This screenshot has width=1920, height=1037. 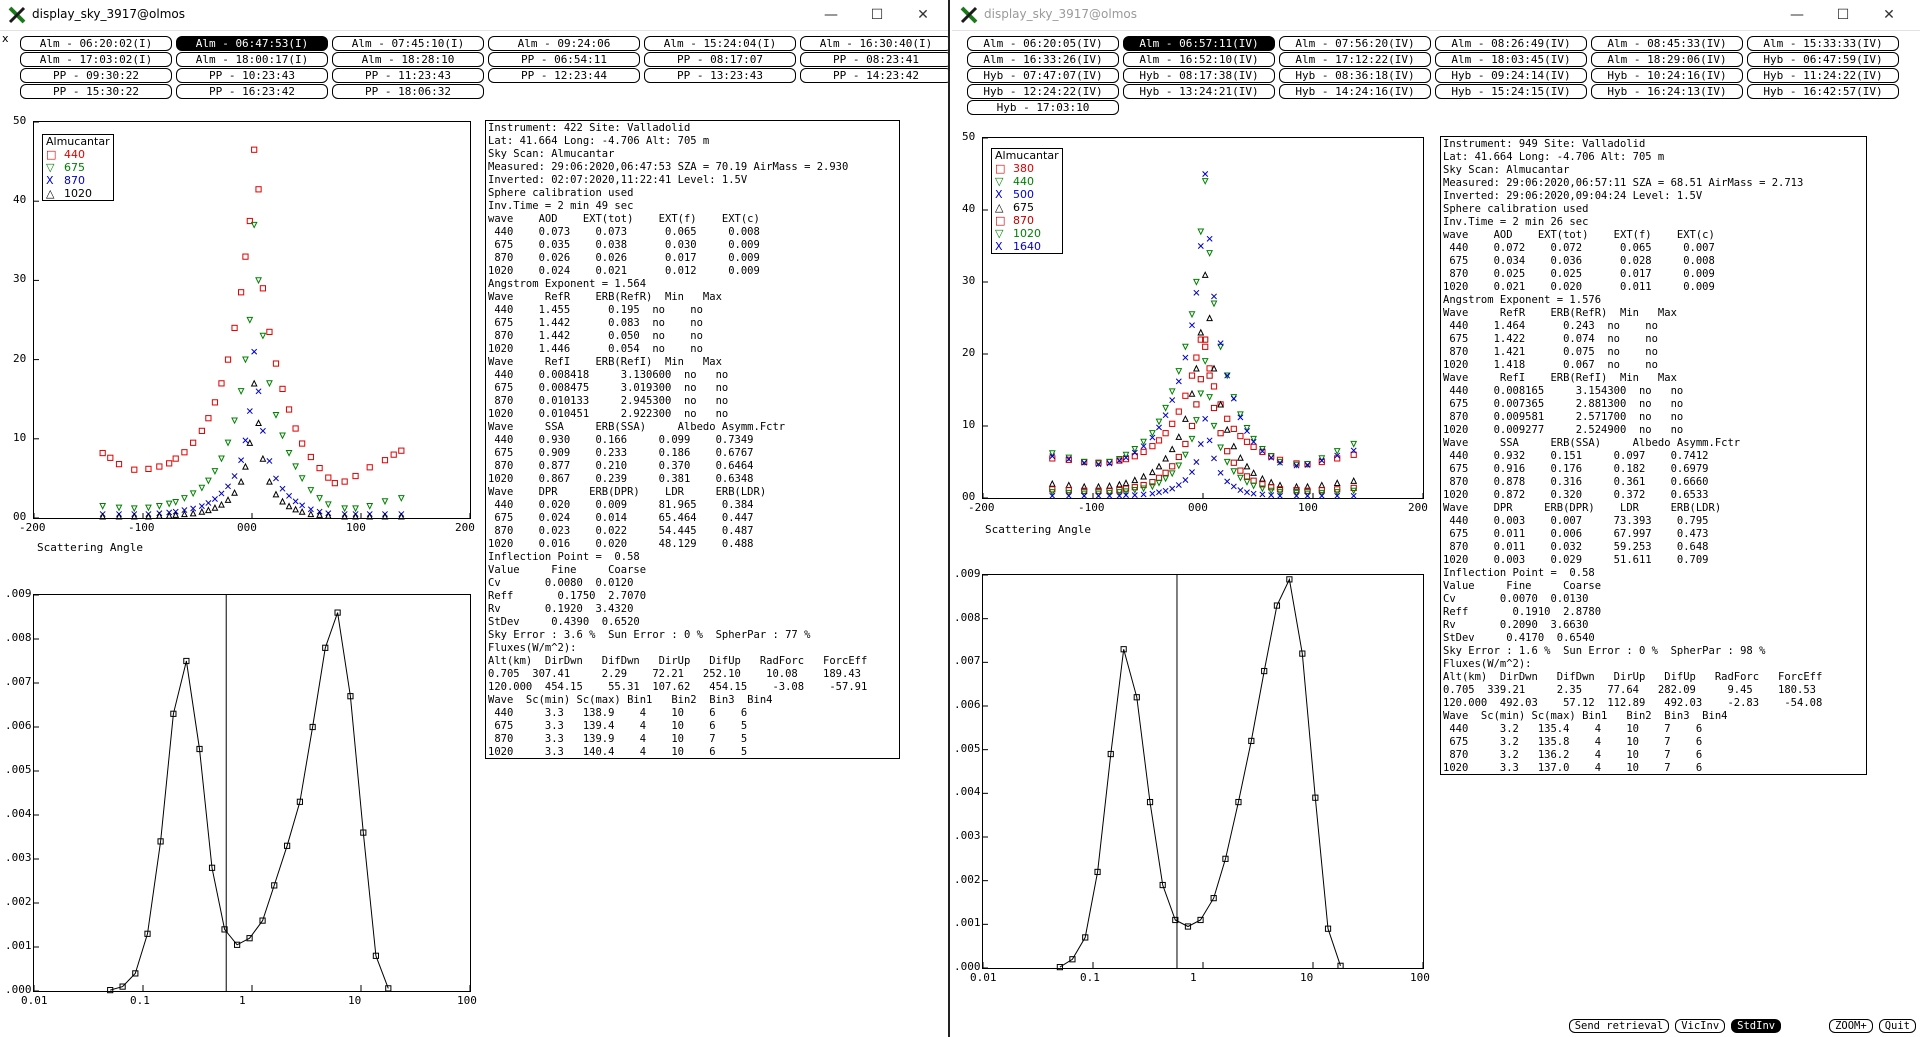 I want to click on send-retrieval-button: Send retrieval, so click(x=1619, y=1026).